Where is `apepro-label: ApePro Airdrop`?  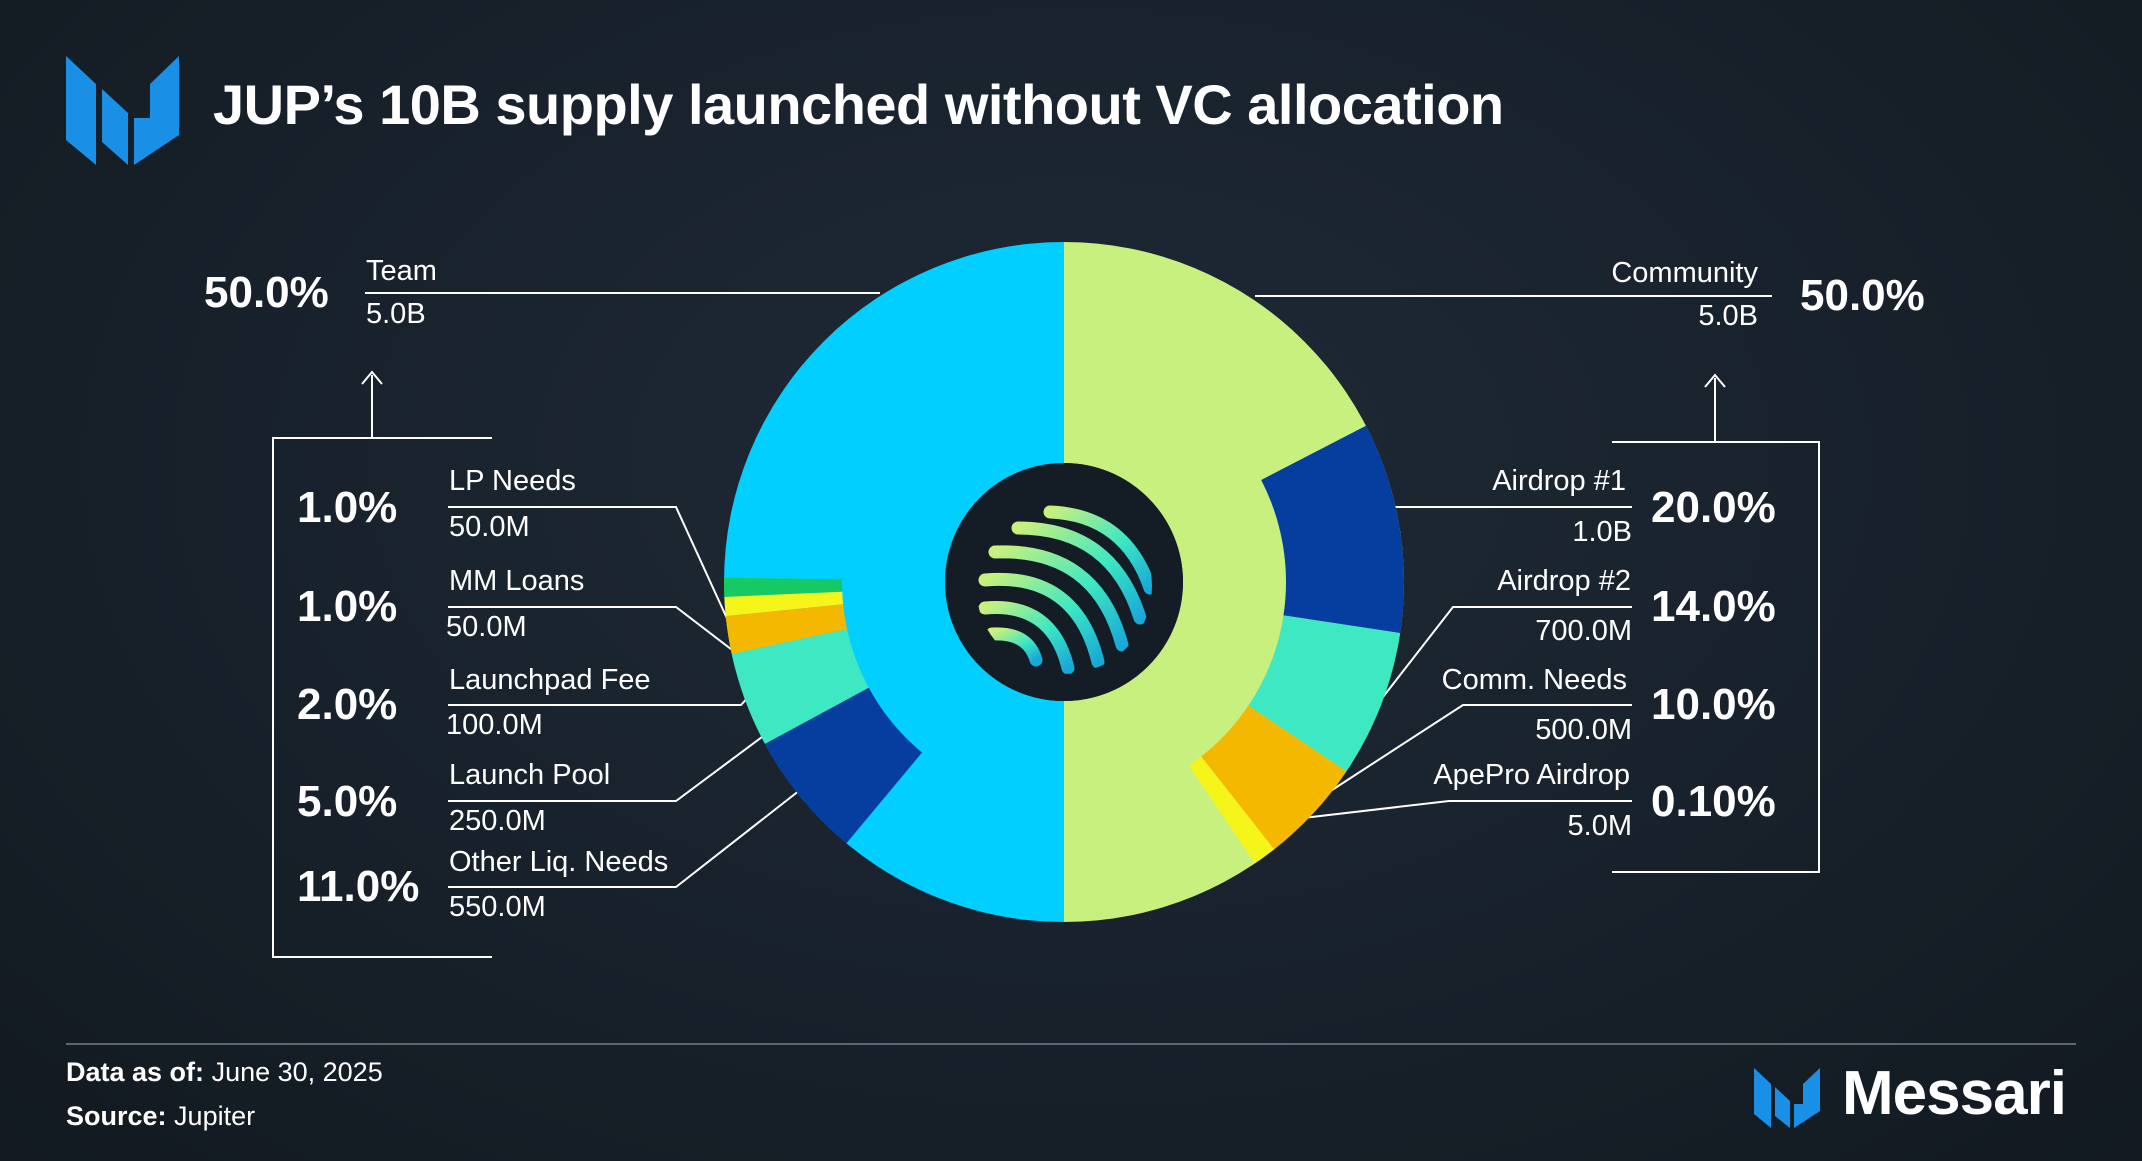 apepro-label: ApePro Airdrop is located at coordinates (1531, 775).